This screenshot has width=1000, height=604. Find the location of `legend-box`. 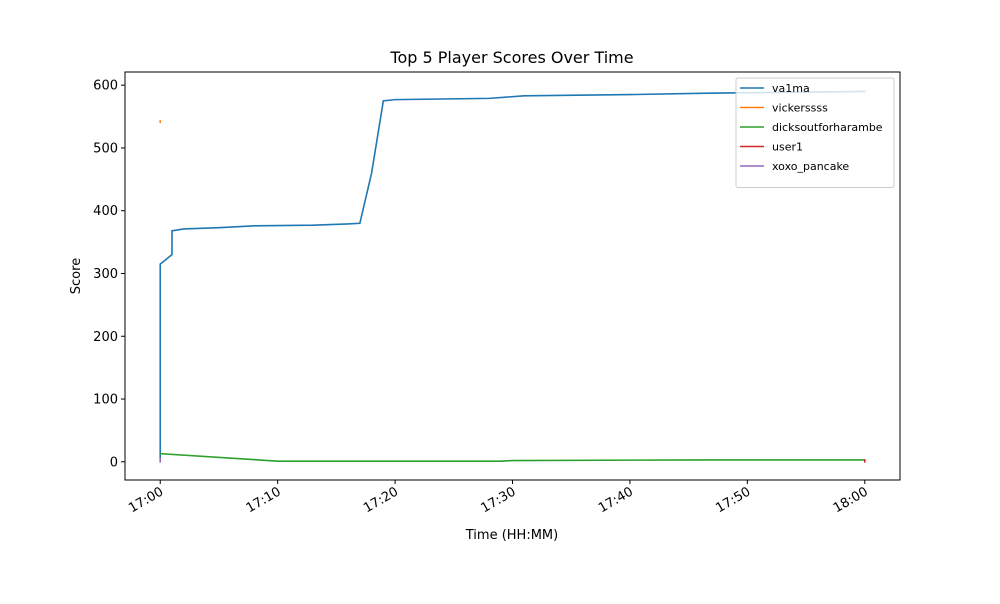

legend-box is located at coordinates (815, 132).